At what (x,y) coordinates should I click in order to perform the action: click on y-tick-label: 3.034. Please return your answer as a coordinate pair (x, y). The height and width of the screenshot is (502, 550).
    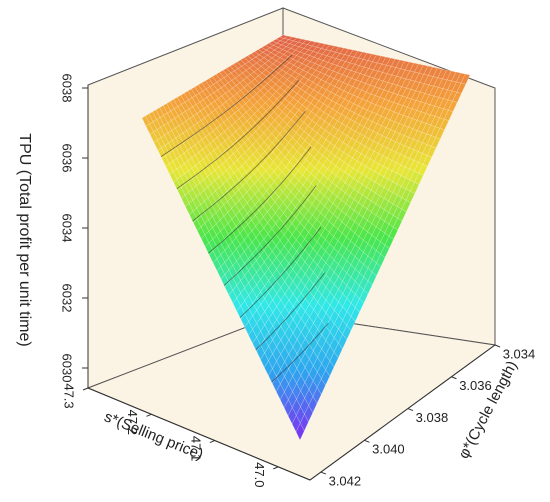
    Looking at the image, I should click on (519, 353).